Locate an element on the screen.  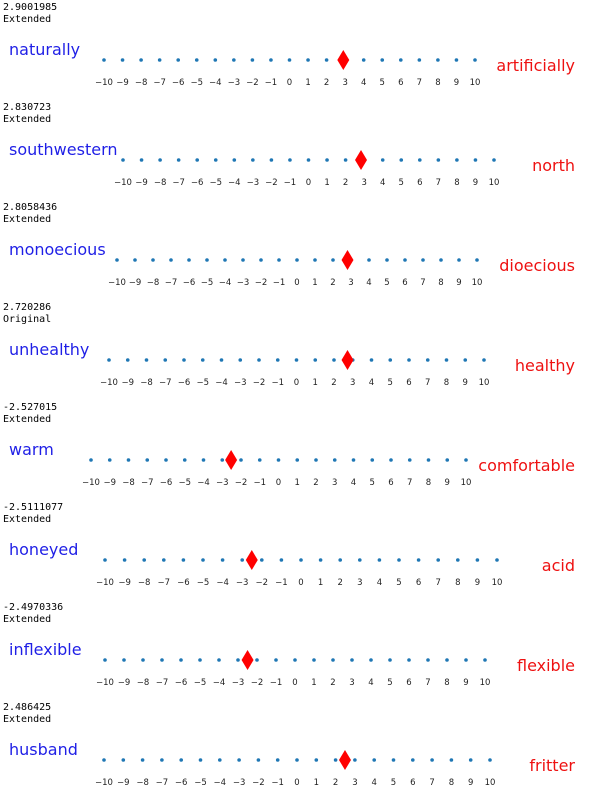
tick-label: −6 is located at coordinates (166, 483).